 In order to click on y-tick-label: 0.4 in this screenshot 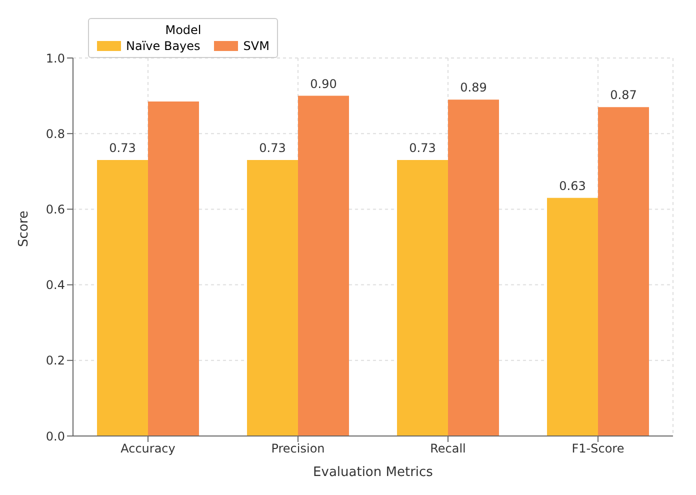, I will do `click(55, 285)`.